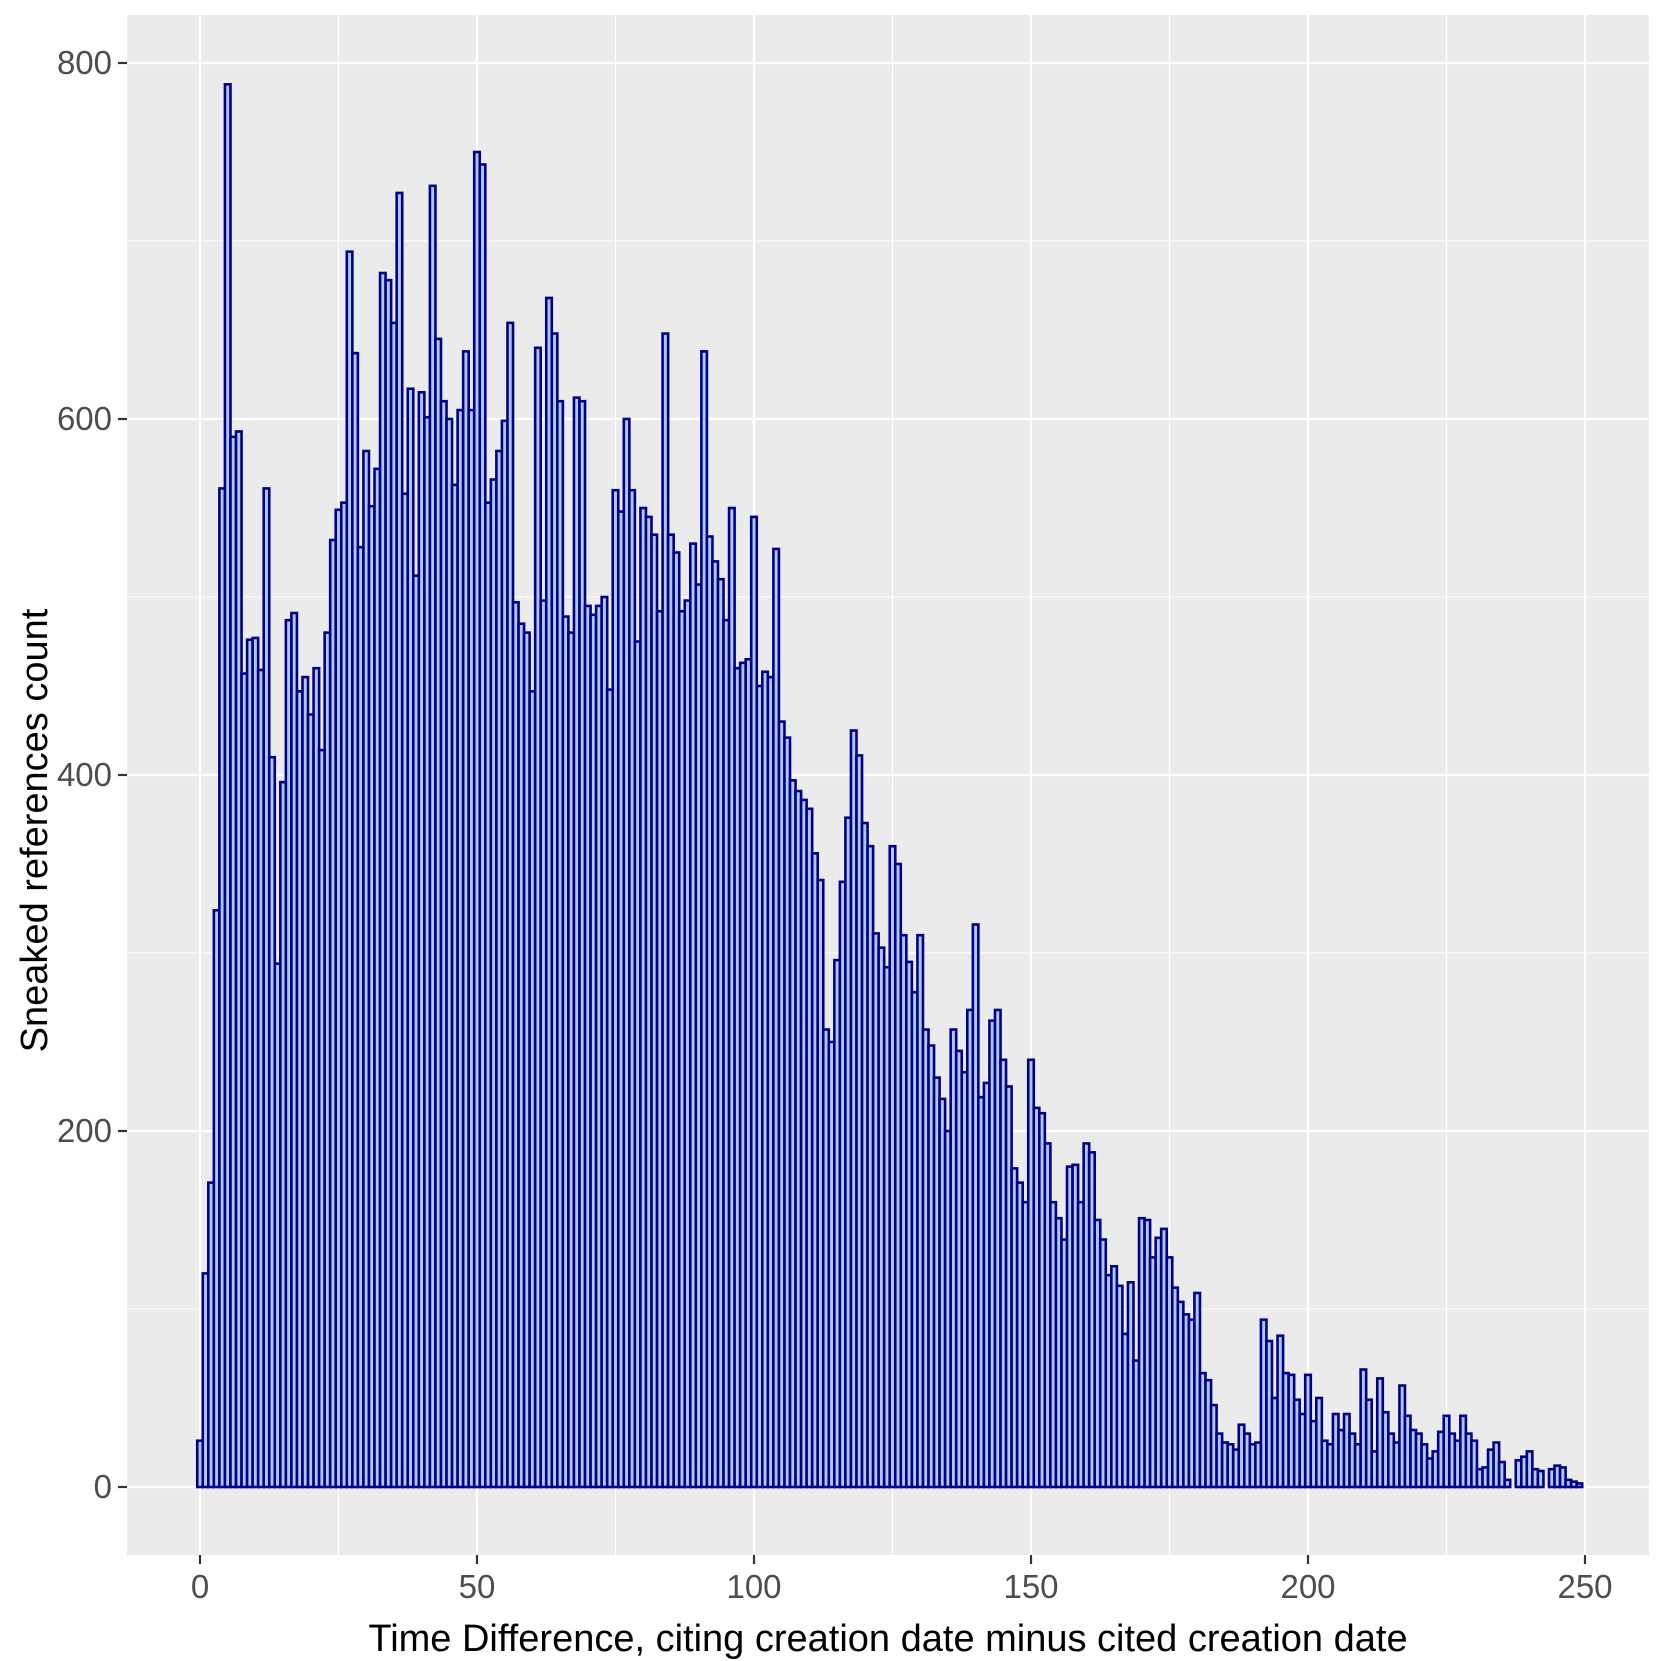 The width and height of the screenshot is (1661, 1661). I want to click on x-tick-label: 0, so click(200, 1586).